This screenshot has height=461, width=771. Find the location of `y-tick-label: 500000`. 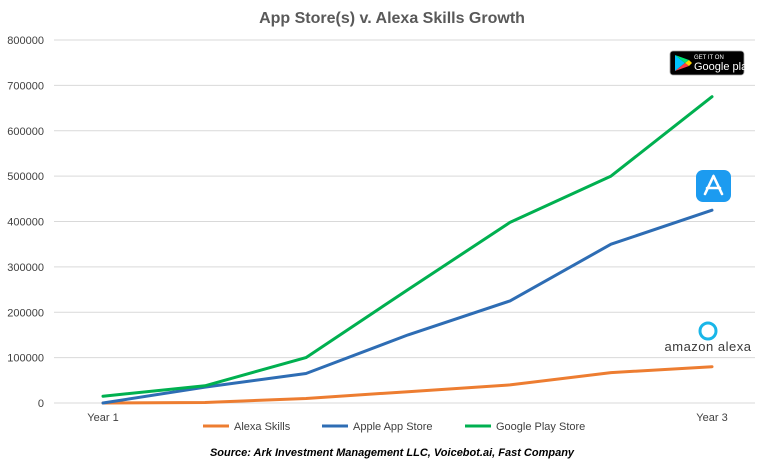

y-tick-label: 500000 is located at coordinates (25, 177).